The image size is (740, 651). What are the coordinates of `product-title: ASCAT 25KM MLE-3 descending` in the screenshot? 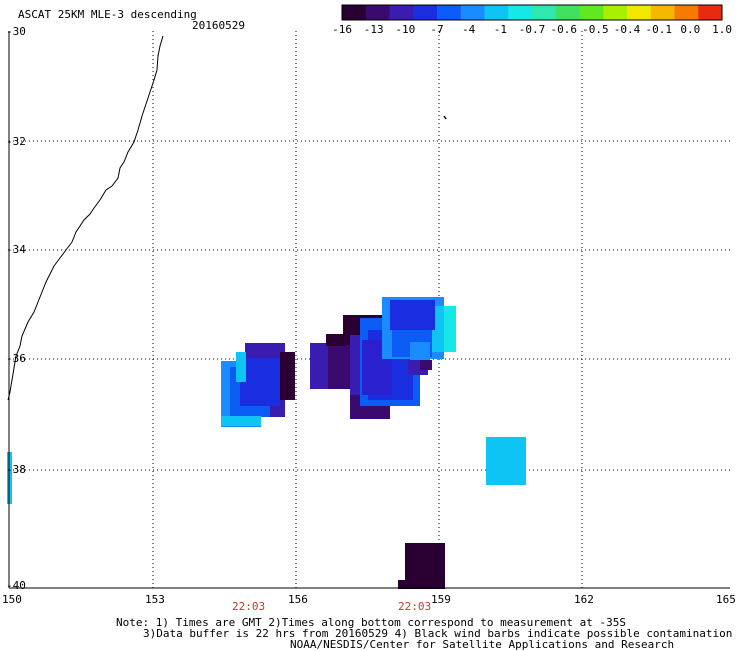 It's located at (107, 14).